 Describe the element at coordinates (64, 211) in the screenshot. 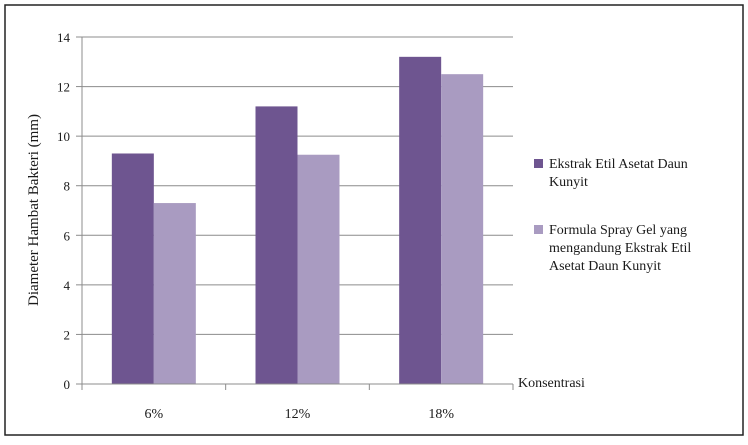

I see `y-tick-labels: 0 2 4 6 8 10 12 14` at that location.